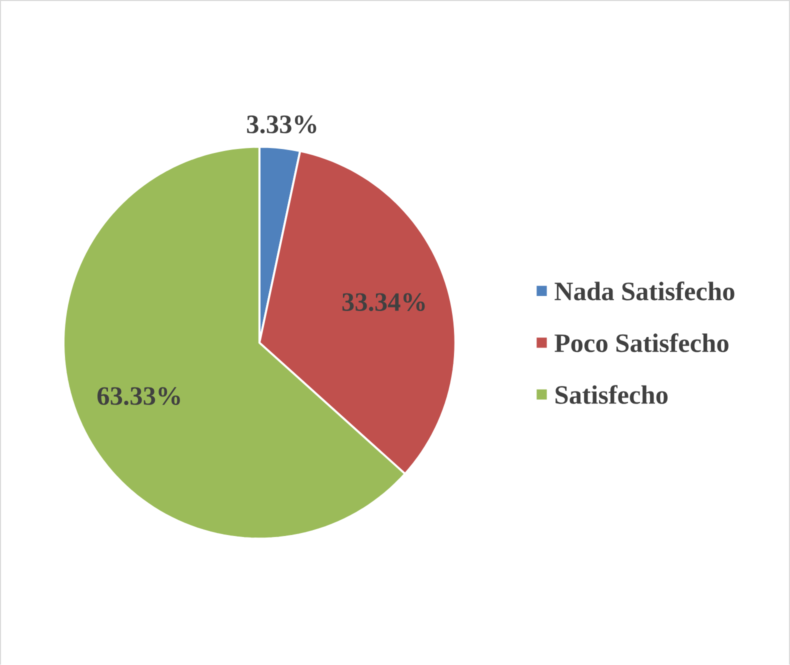 Image resolution: width=790 pixels, height=665 pixels. I want to click on data-label: 33.34%, so click(383, 302).